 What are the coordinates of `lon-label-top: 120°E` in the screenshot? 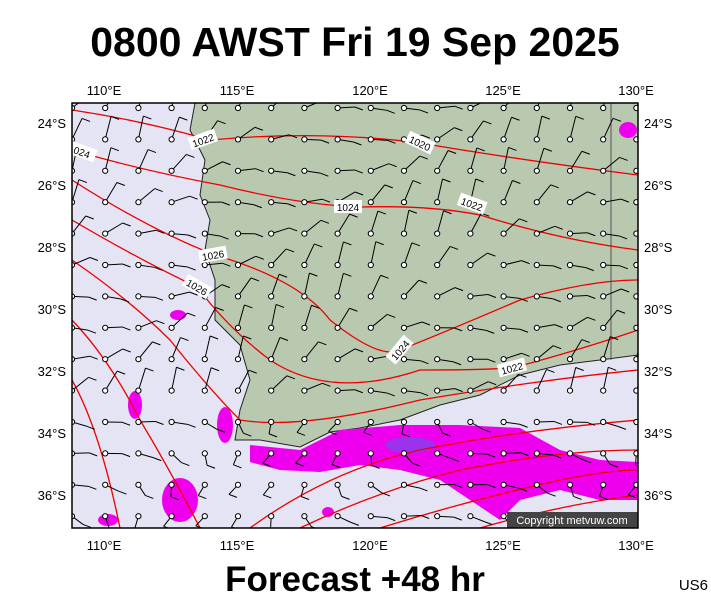 It's located at (370, 90).